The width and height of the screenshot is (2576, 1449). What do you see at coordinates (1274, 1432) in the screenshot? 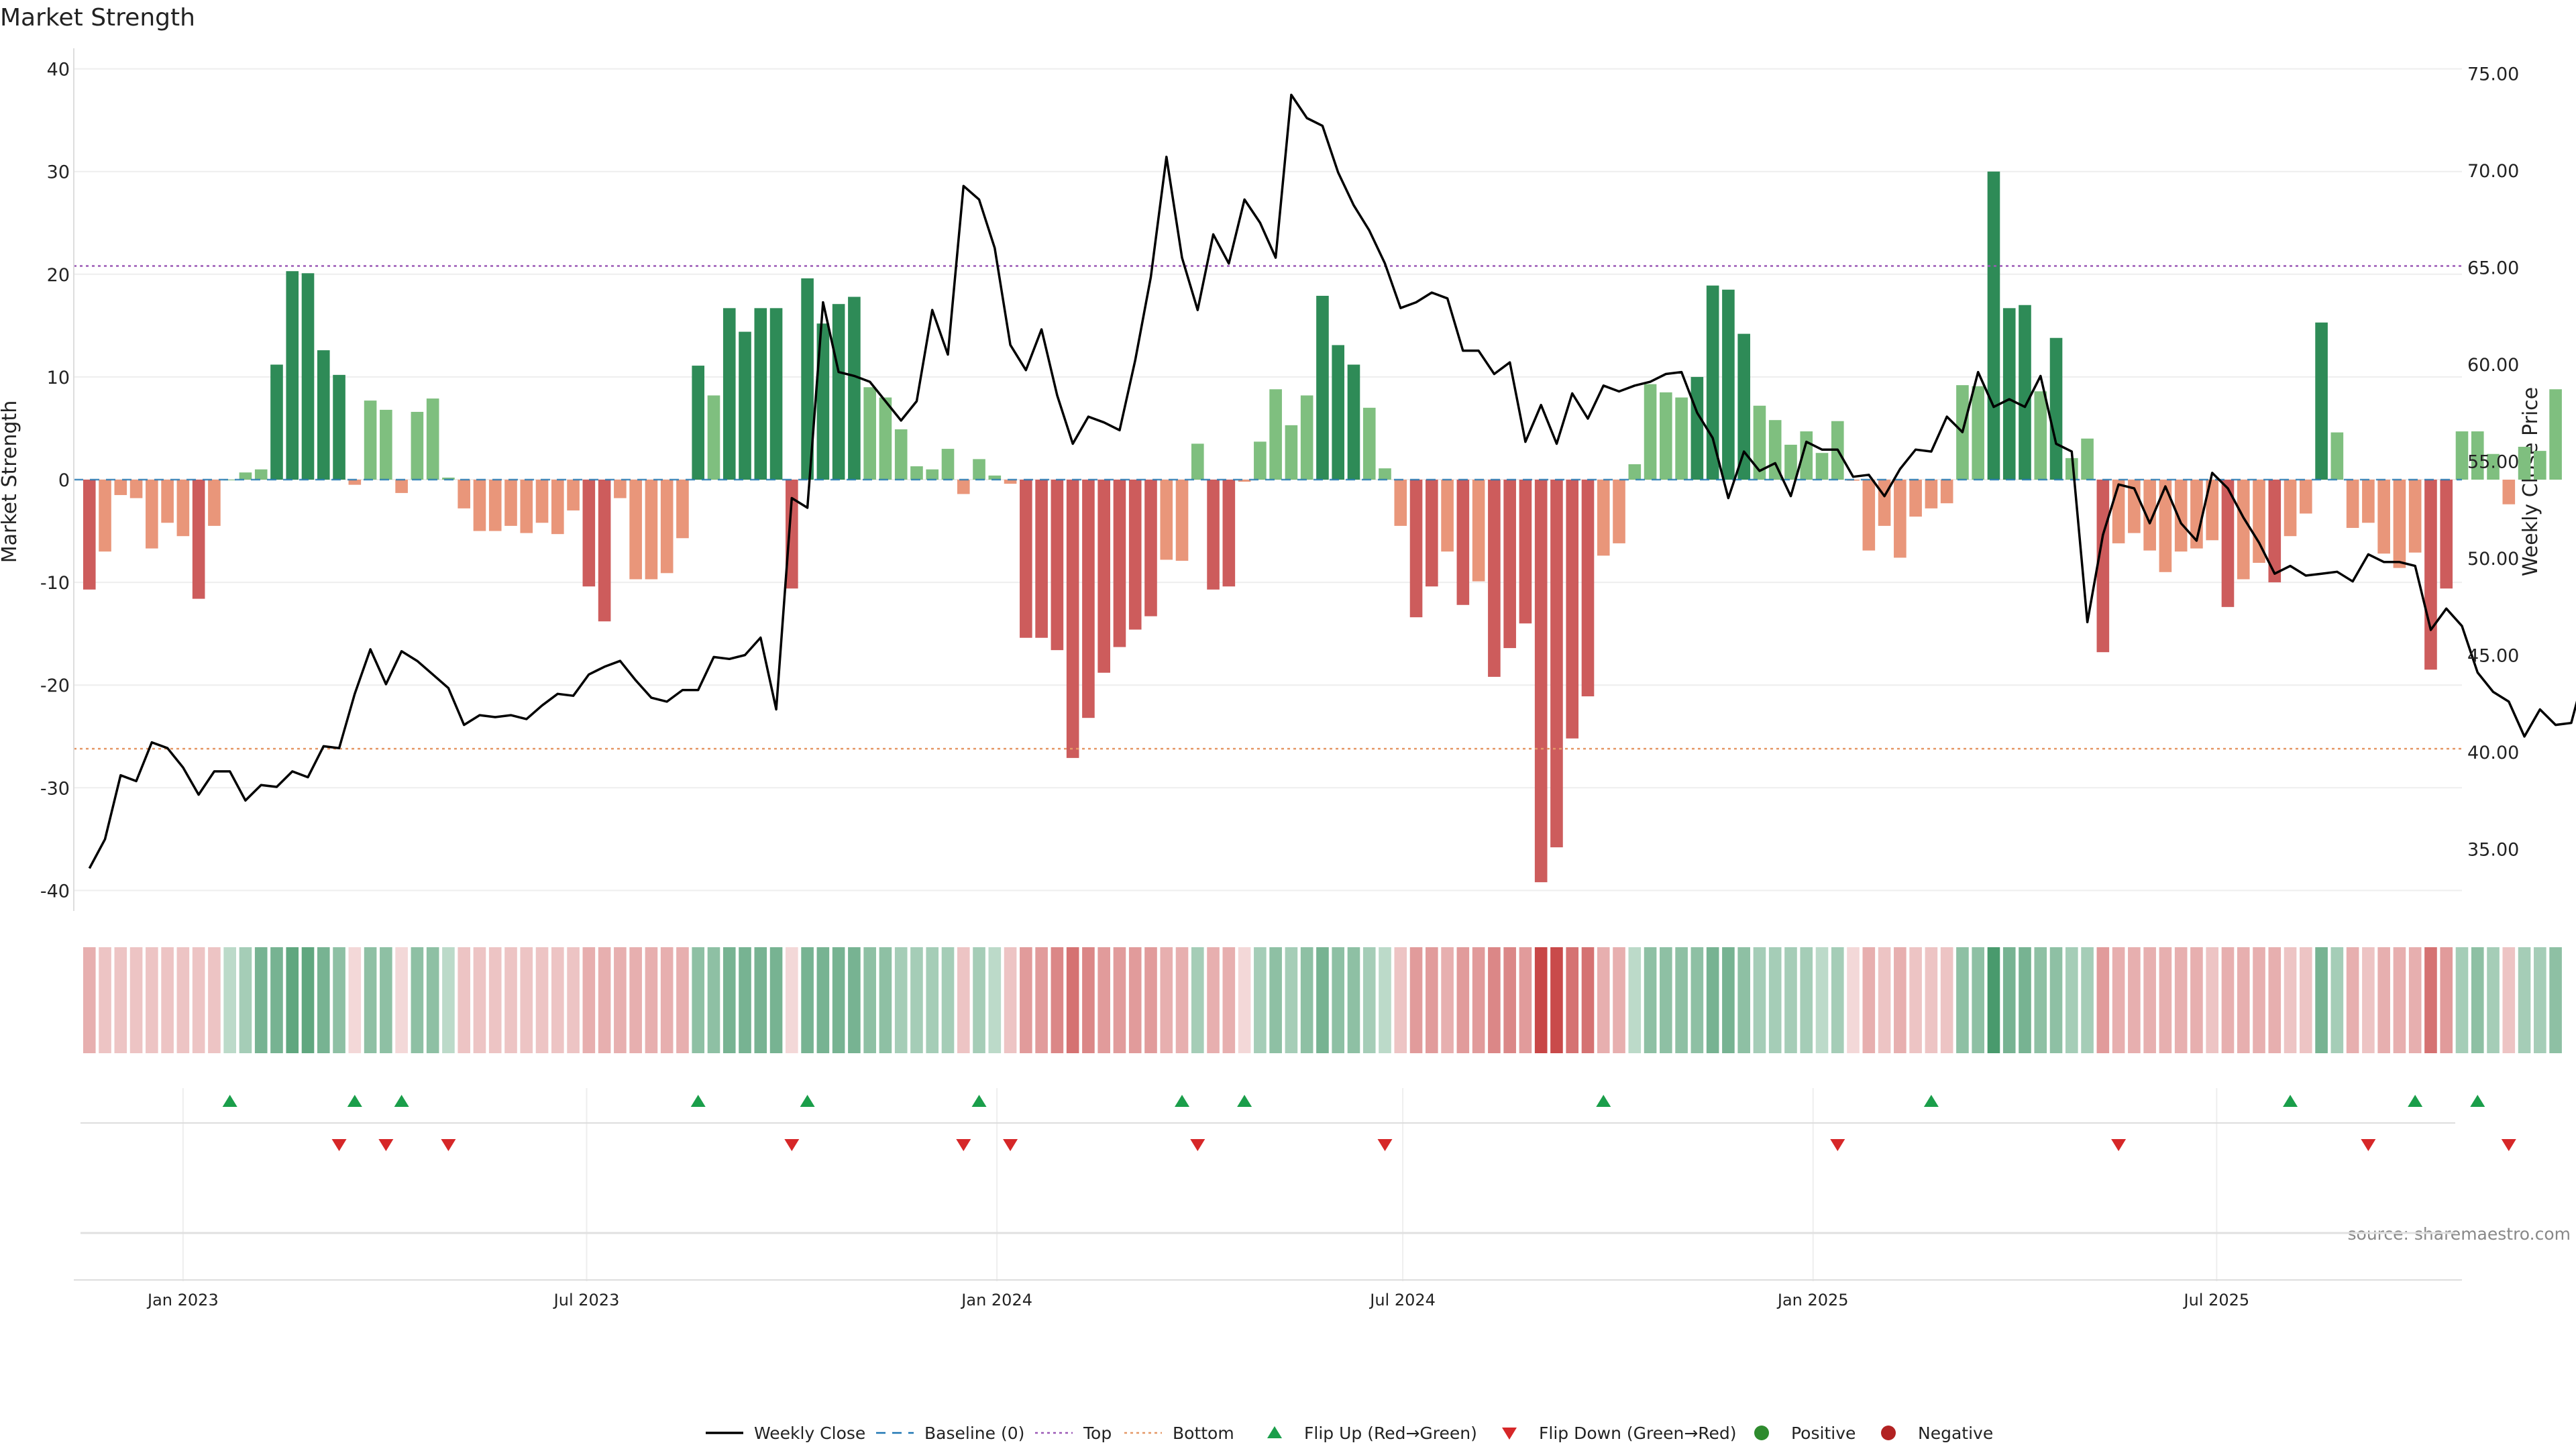
I see `flip-up-icon` at bounding box center [1274, 1432].